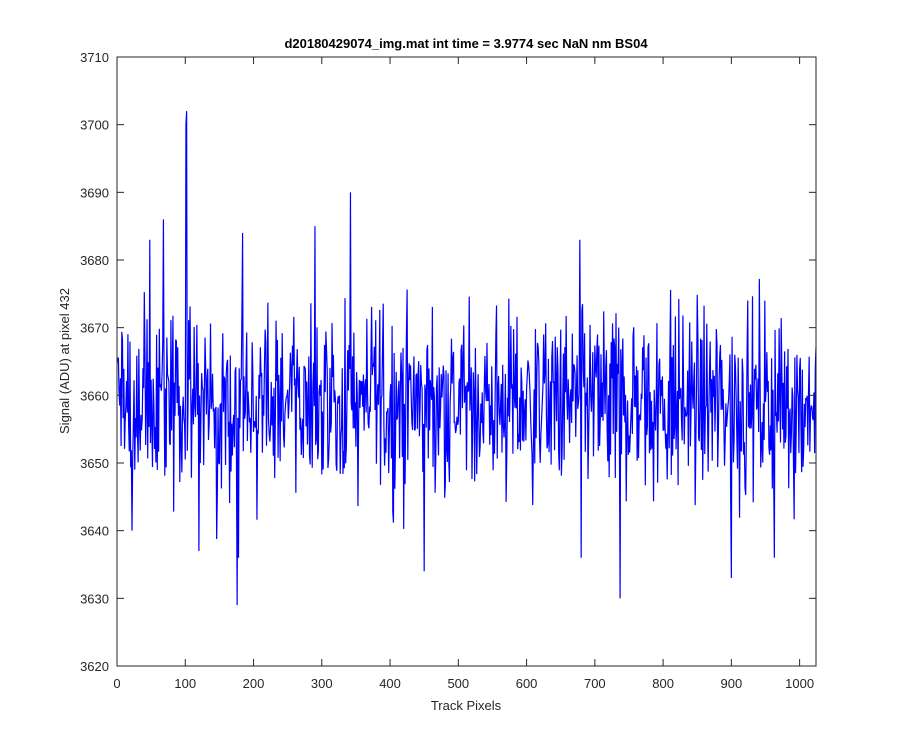 The height and width of the screenshot is (750, 900). I want to click on y-tick-label: 3690, so click(94, 192).